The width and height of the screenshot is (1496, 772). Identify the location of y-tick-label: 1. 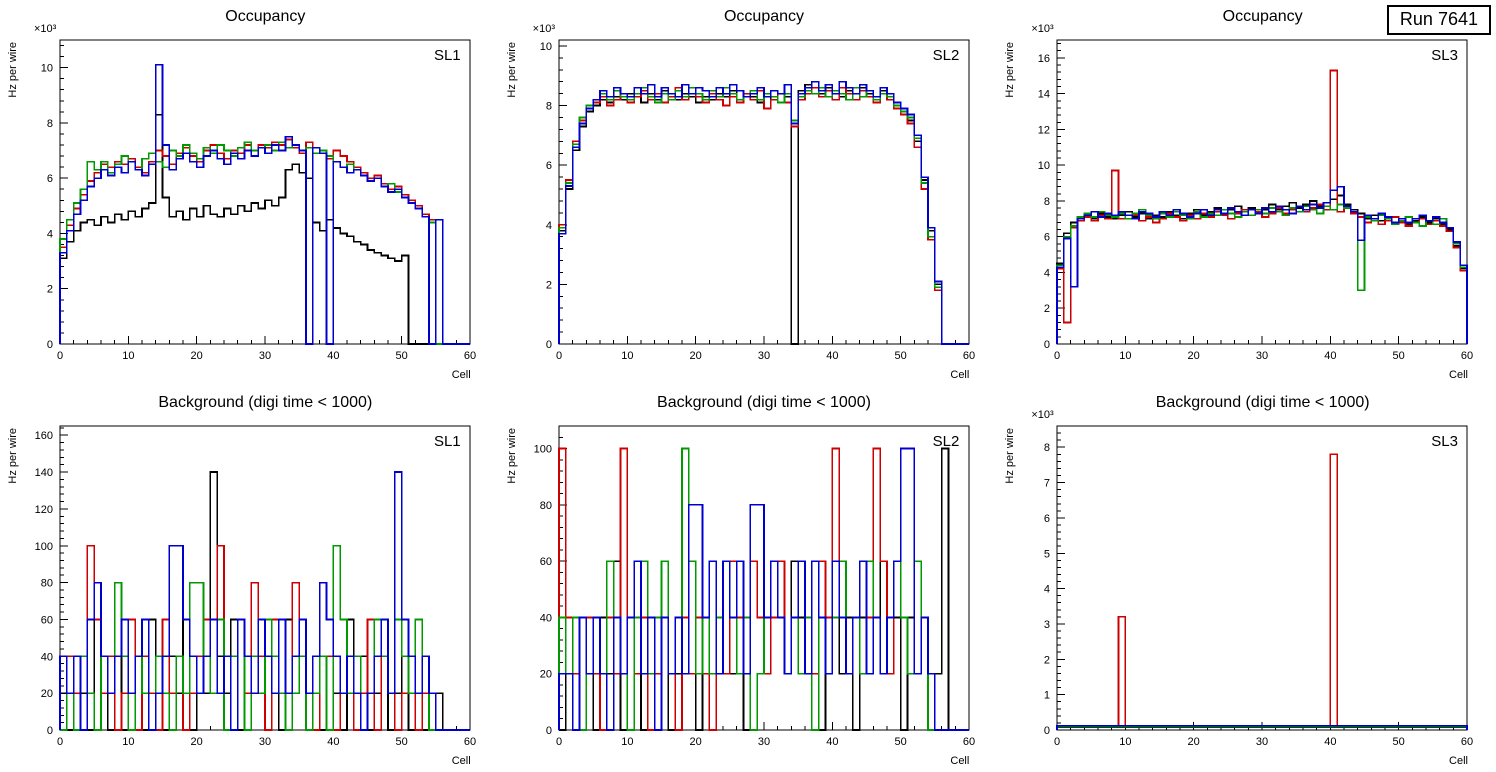
(1047, 696).